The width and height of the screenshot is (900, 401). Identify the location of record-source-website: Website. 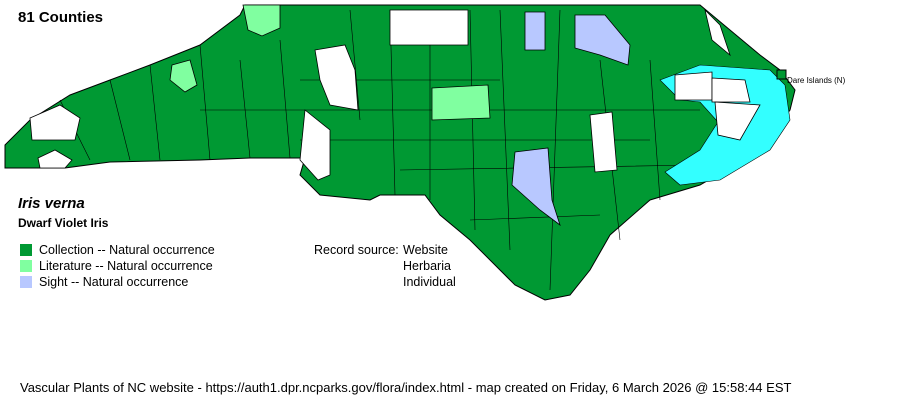
(425, 250).